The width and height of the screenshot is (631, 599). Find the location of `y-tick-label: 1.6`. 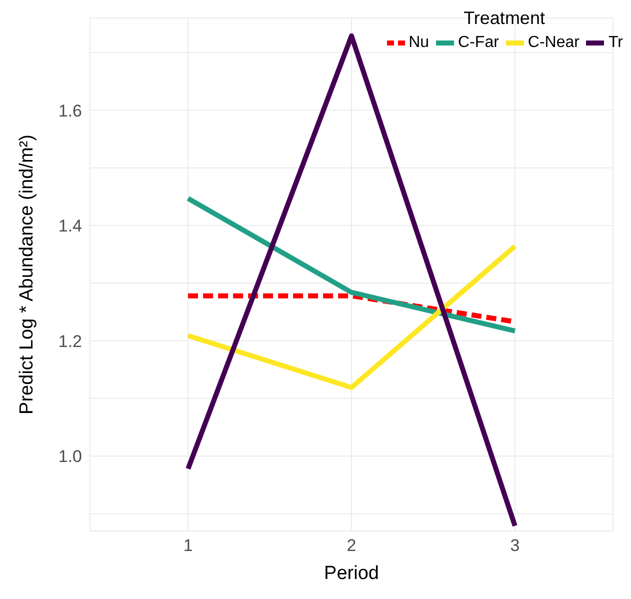

y-tick-label: 1.6 is located at coordinates (70, 110).